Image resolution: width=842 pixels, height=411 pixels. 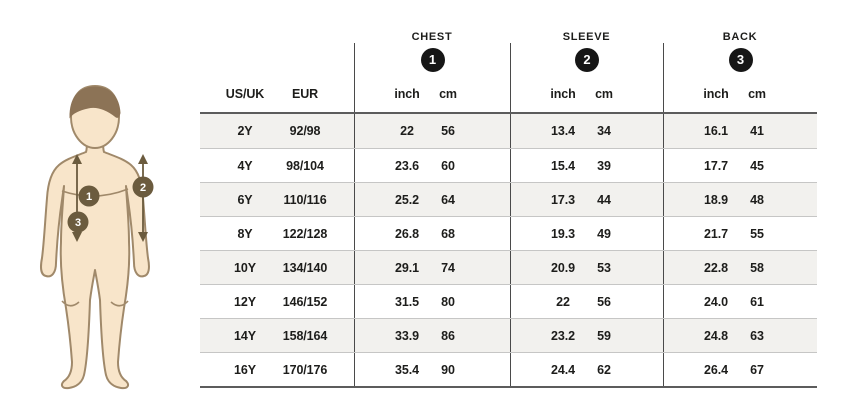 I want to click on marker-back: 3, so click(x=78, y=222).